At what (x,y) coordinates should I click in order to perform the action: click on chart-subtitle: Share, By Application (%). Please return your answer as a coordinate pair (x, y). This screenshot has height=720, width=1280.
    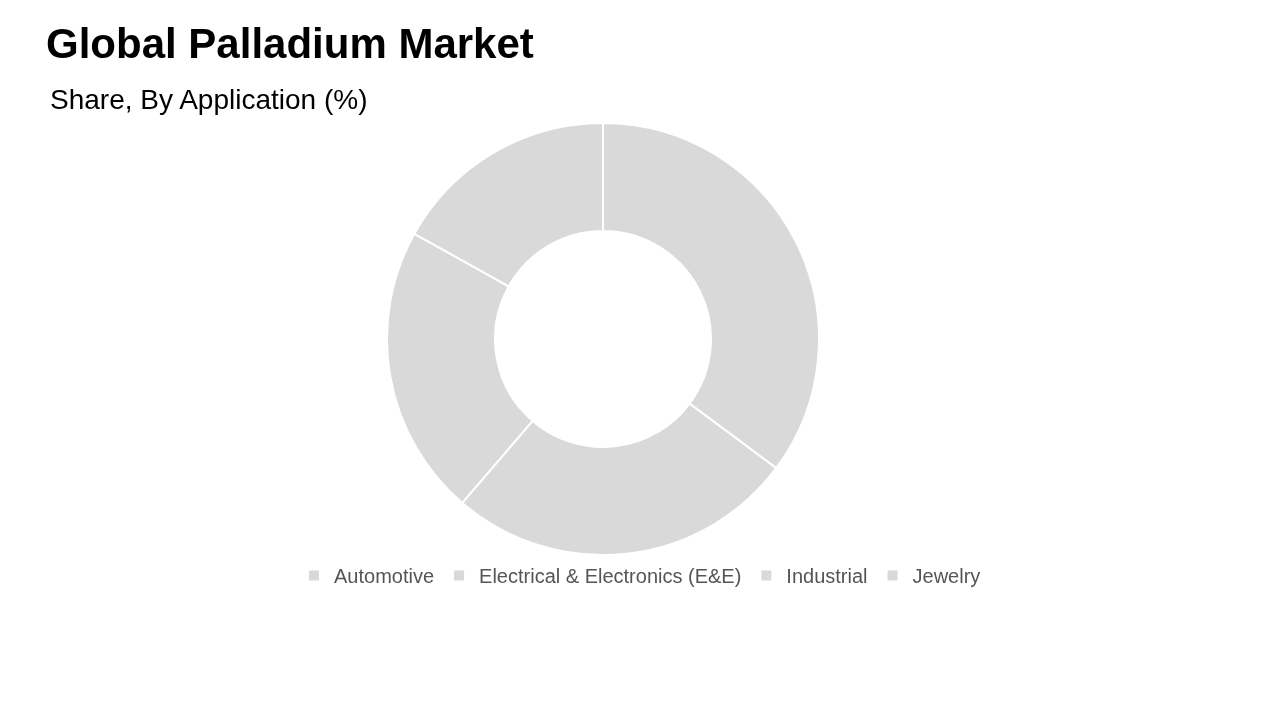
    Looking at the image, I should click on (209, 99).